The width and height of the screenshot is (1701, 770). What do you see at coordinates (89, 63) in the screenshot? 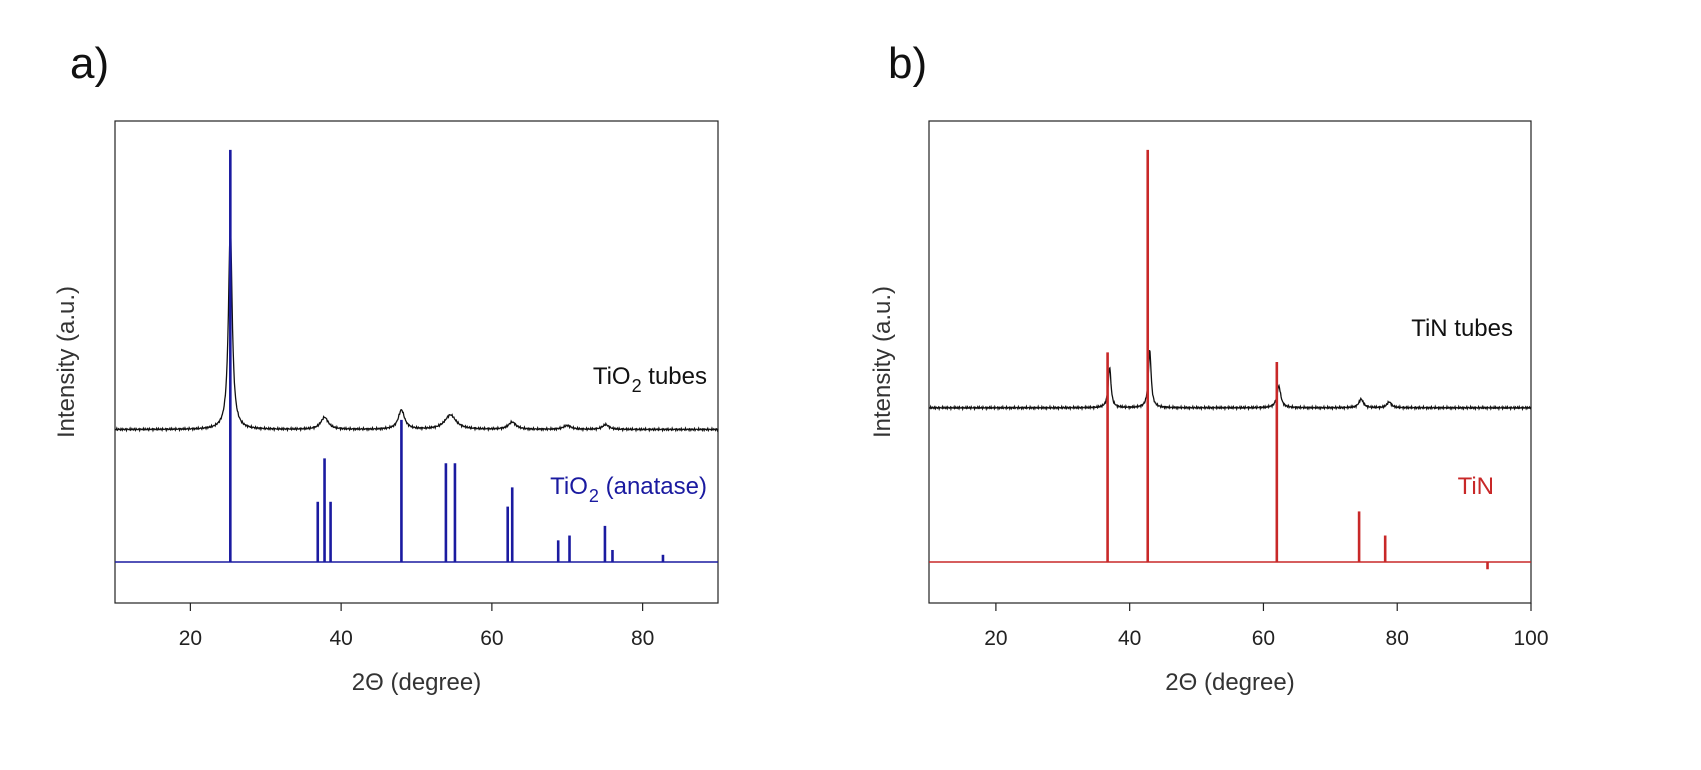
I see `panel-label: a)` at bounding box center [89, 63].